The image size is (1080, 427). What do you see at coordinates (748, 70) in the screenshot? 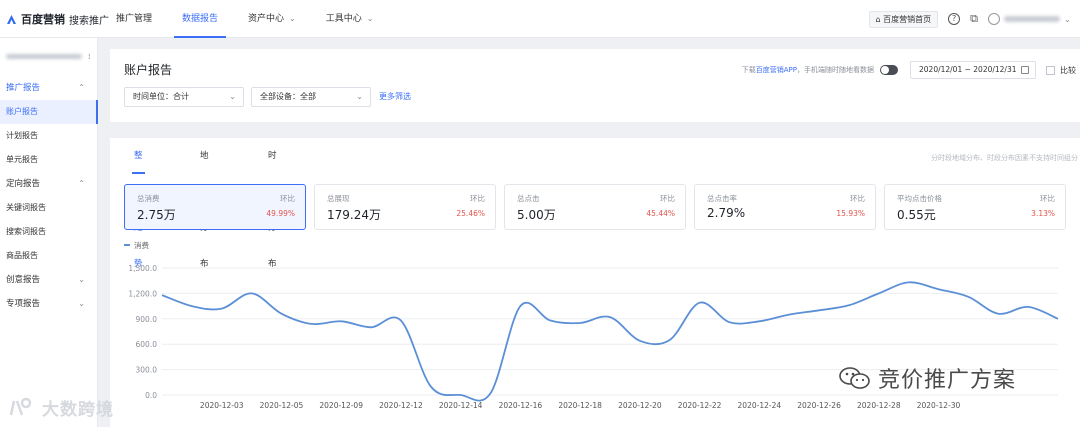
I see `app-tip-prefix: 下载` at bounding box center [748, 70].